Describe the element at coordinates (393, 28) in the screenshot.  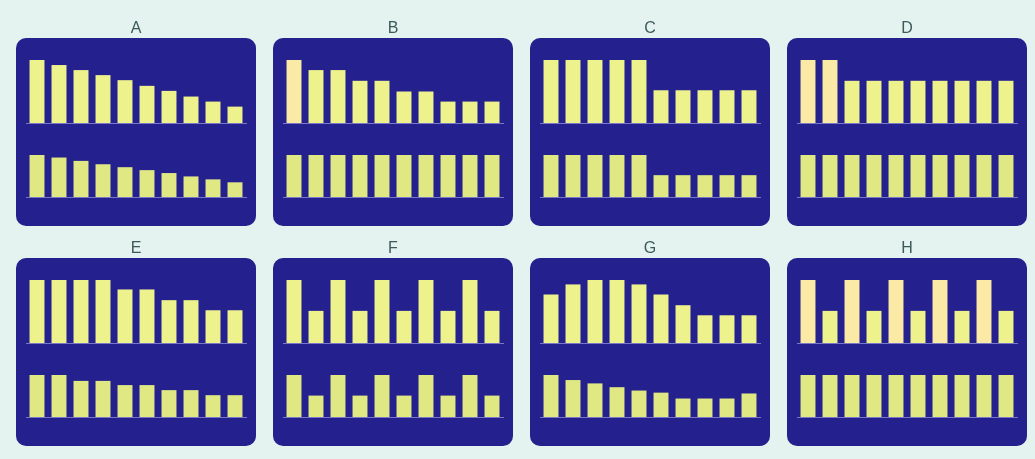
I see `chart-title: B` at that location.